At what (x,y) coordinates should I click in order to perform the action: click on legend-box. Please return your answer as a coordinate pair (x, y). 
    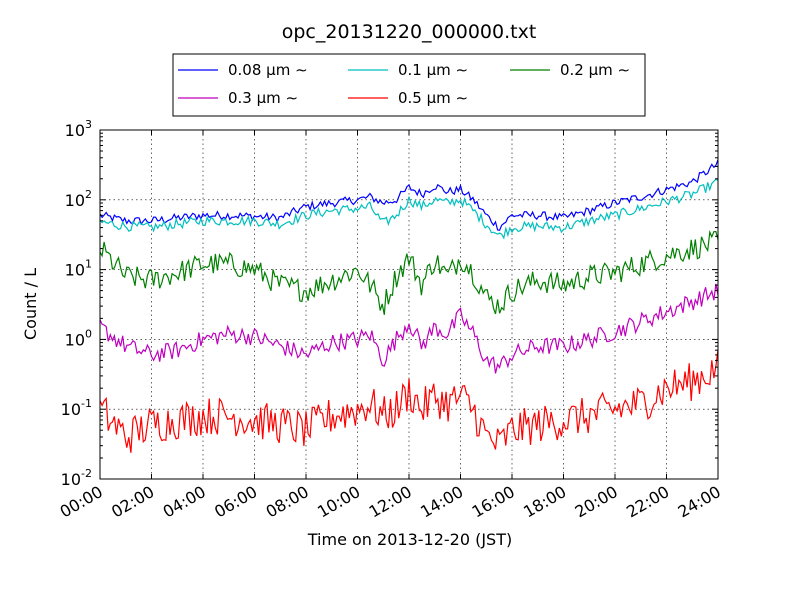
    Looking at the image, I should click on (409, 85).